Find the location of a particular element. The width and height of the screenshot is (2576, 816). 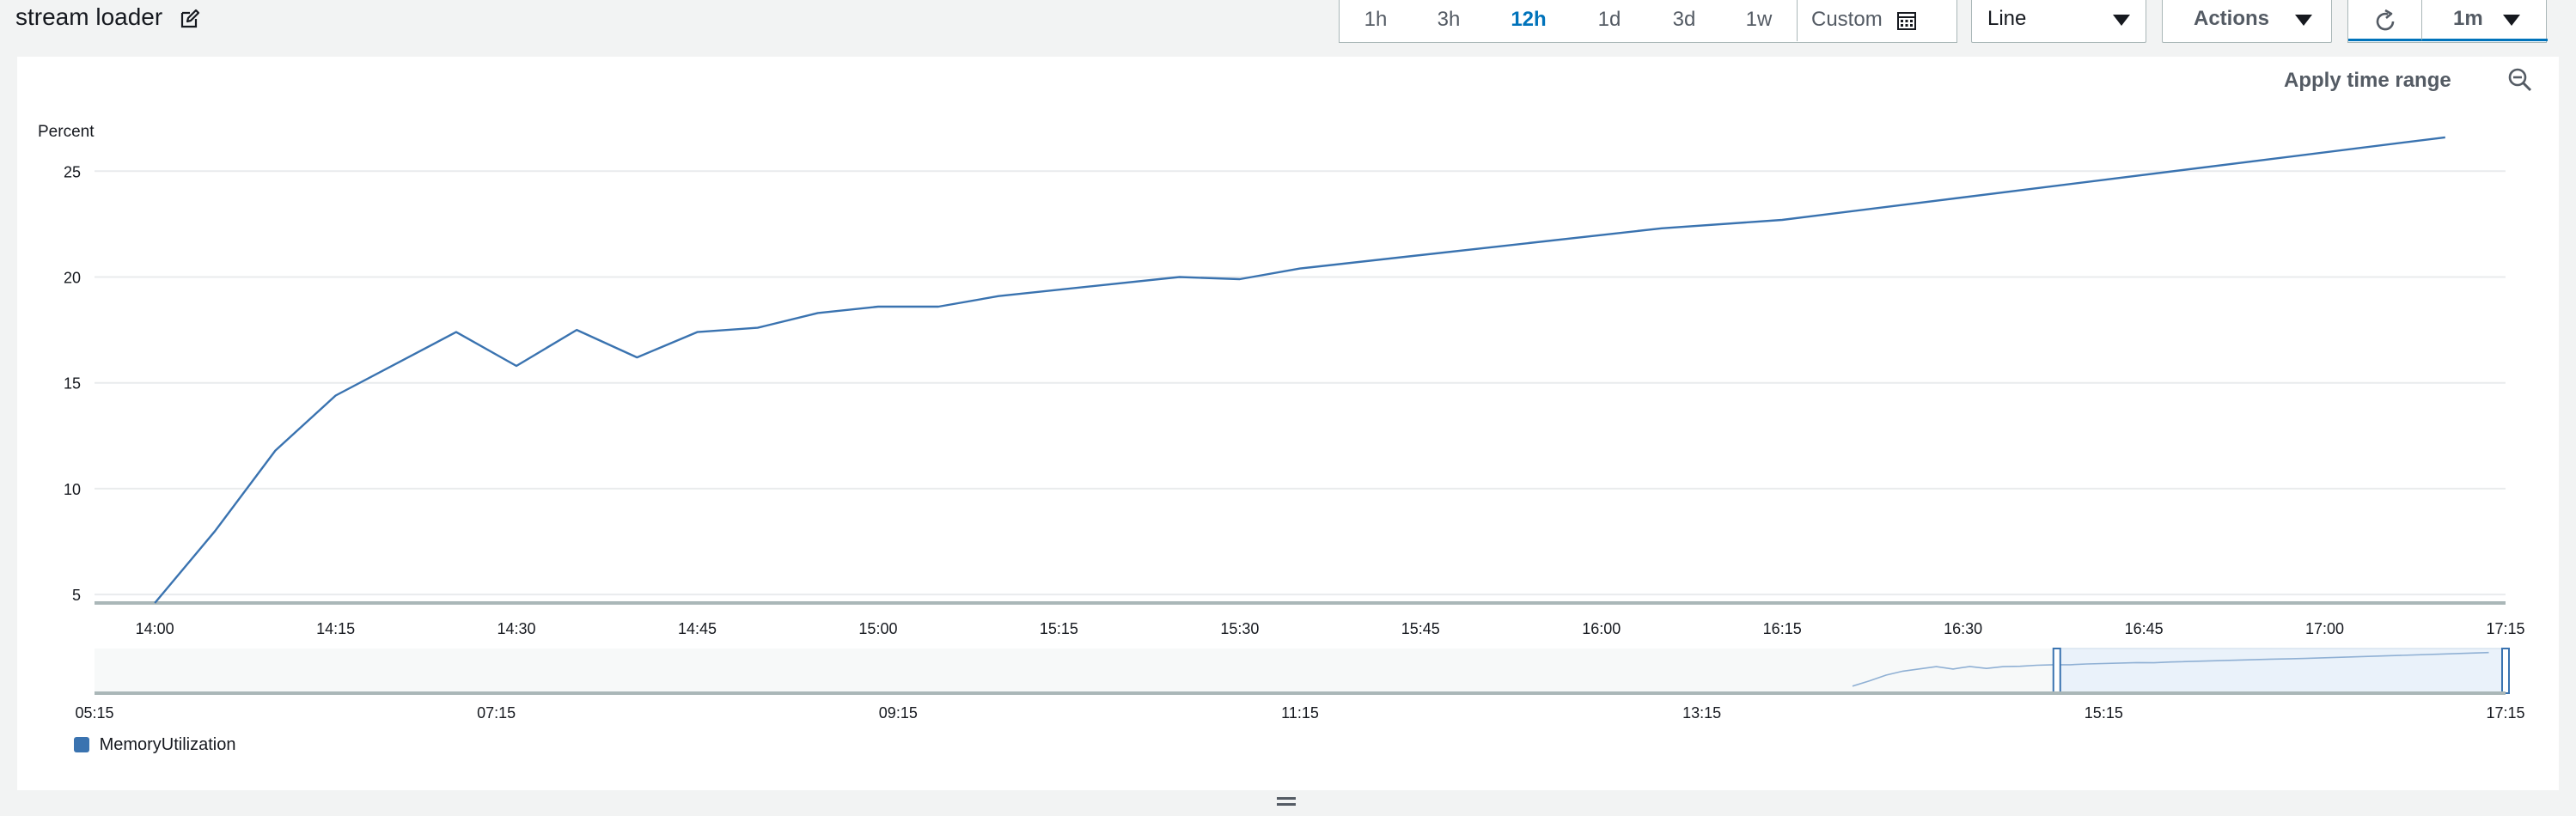

y-tick-label: 15 is located at coordinates (72, 384).